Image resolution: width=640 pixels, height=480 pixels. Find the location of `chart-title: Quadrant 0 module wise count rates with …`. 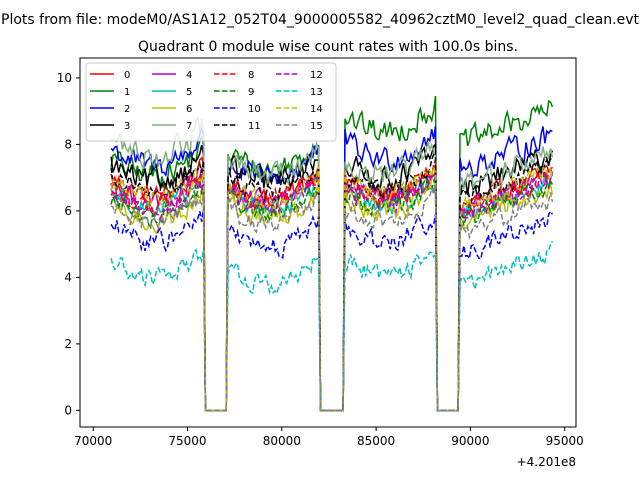

chart-title: Quadrant 0 module wise count rates with … is located at coordinates (328, 47).